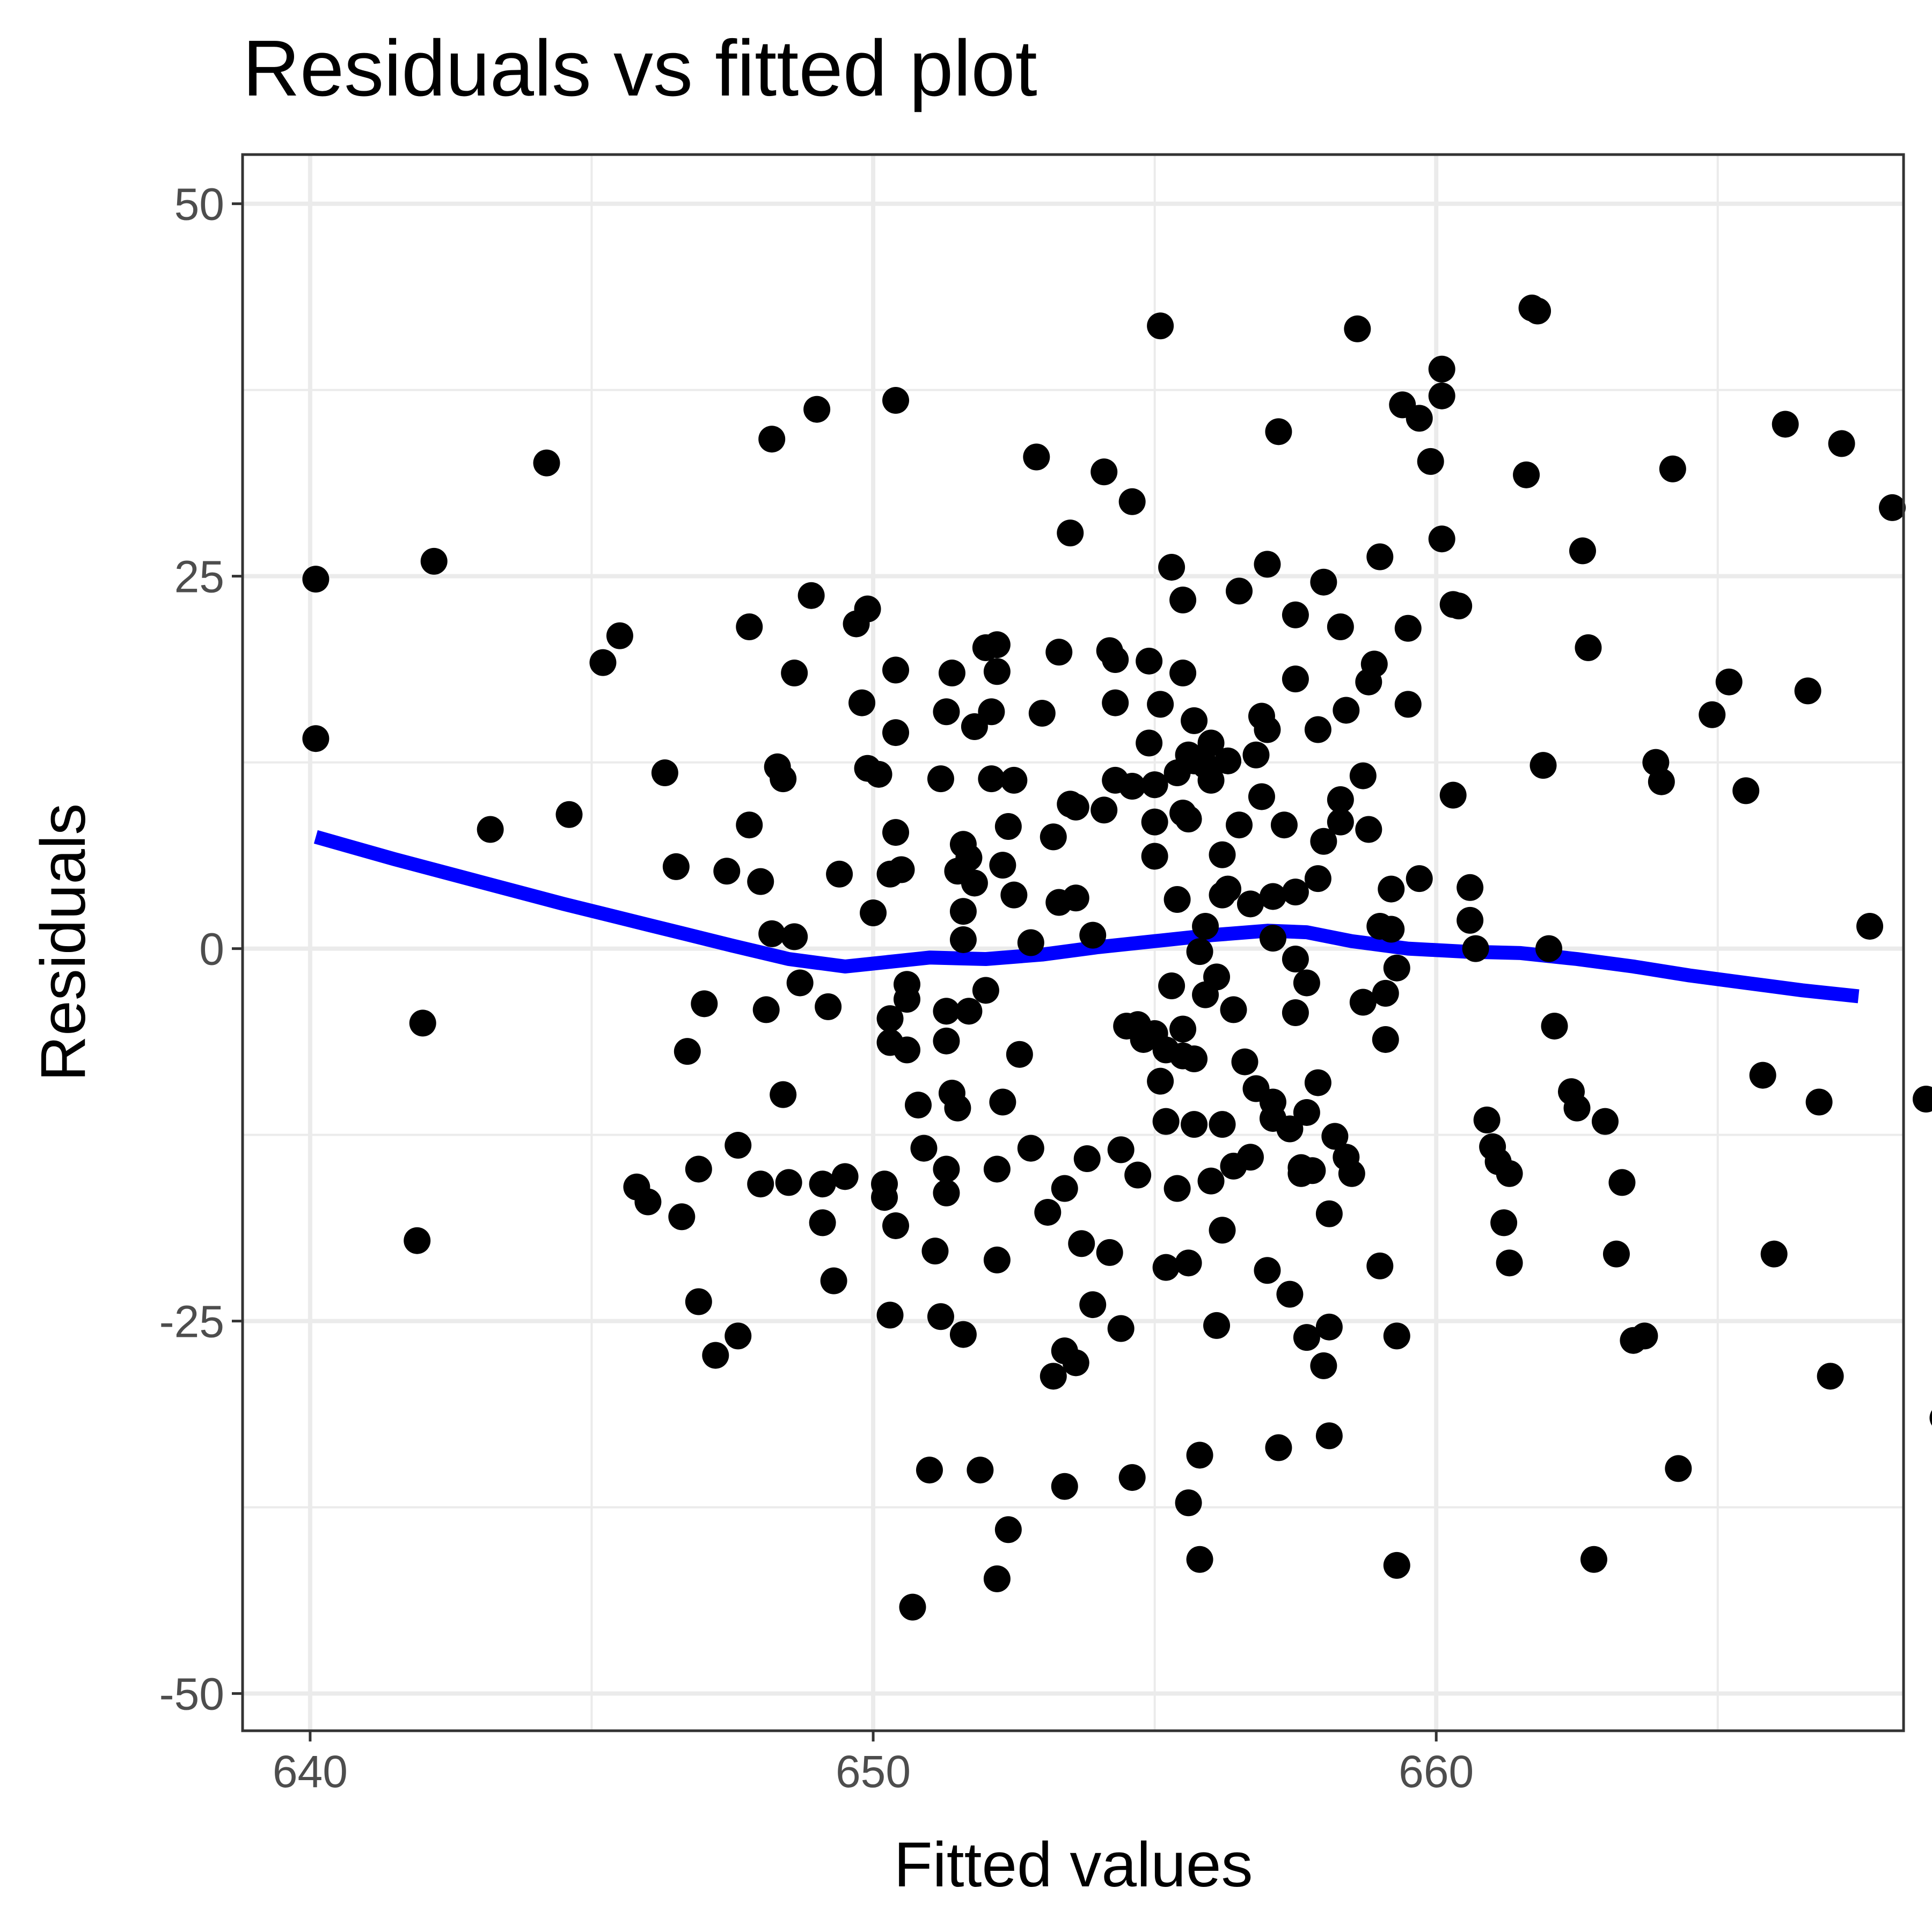  What do you see at coordinates (1086, 917) in the screenshot?
I see `smooth-fit-curve` at bounding box center [1086, 917].